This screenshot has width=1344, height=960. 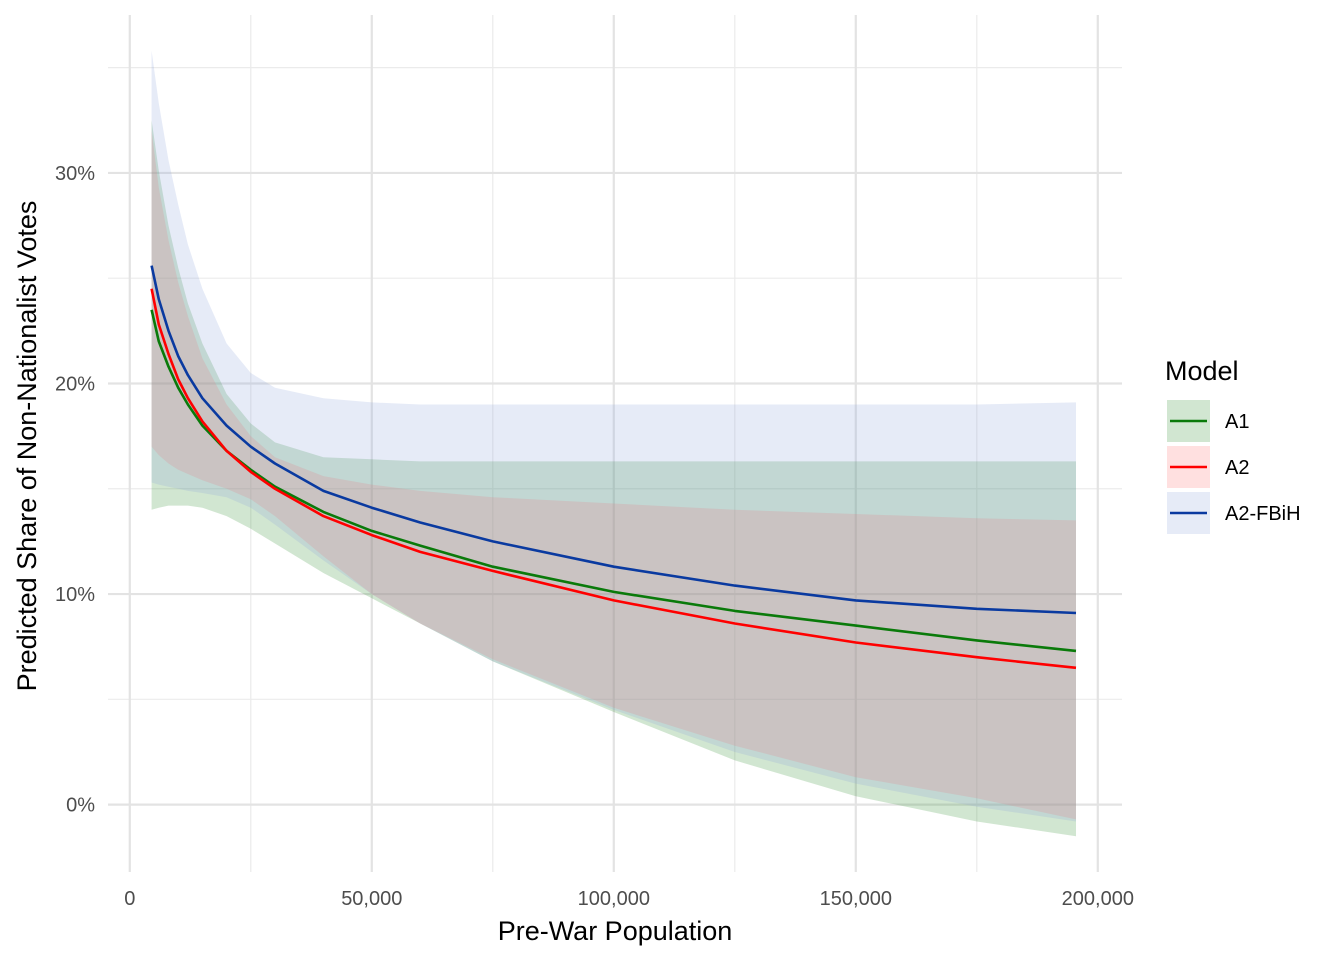 I want to click on y-axis-title: Predicted Share of Non-Nationalist Votes, so click(x=27, y=446).